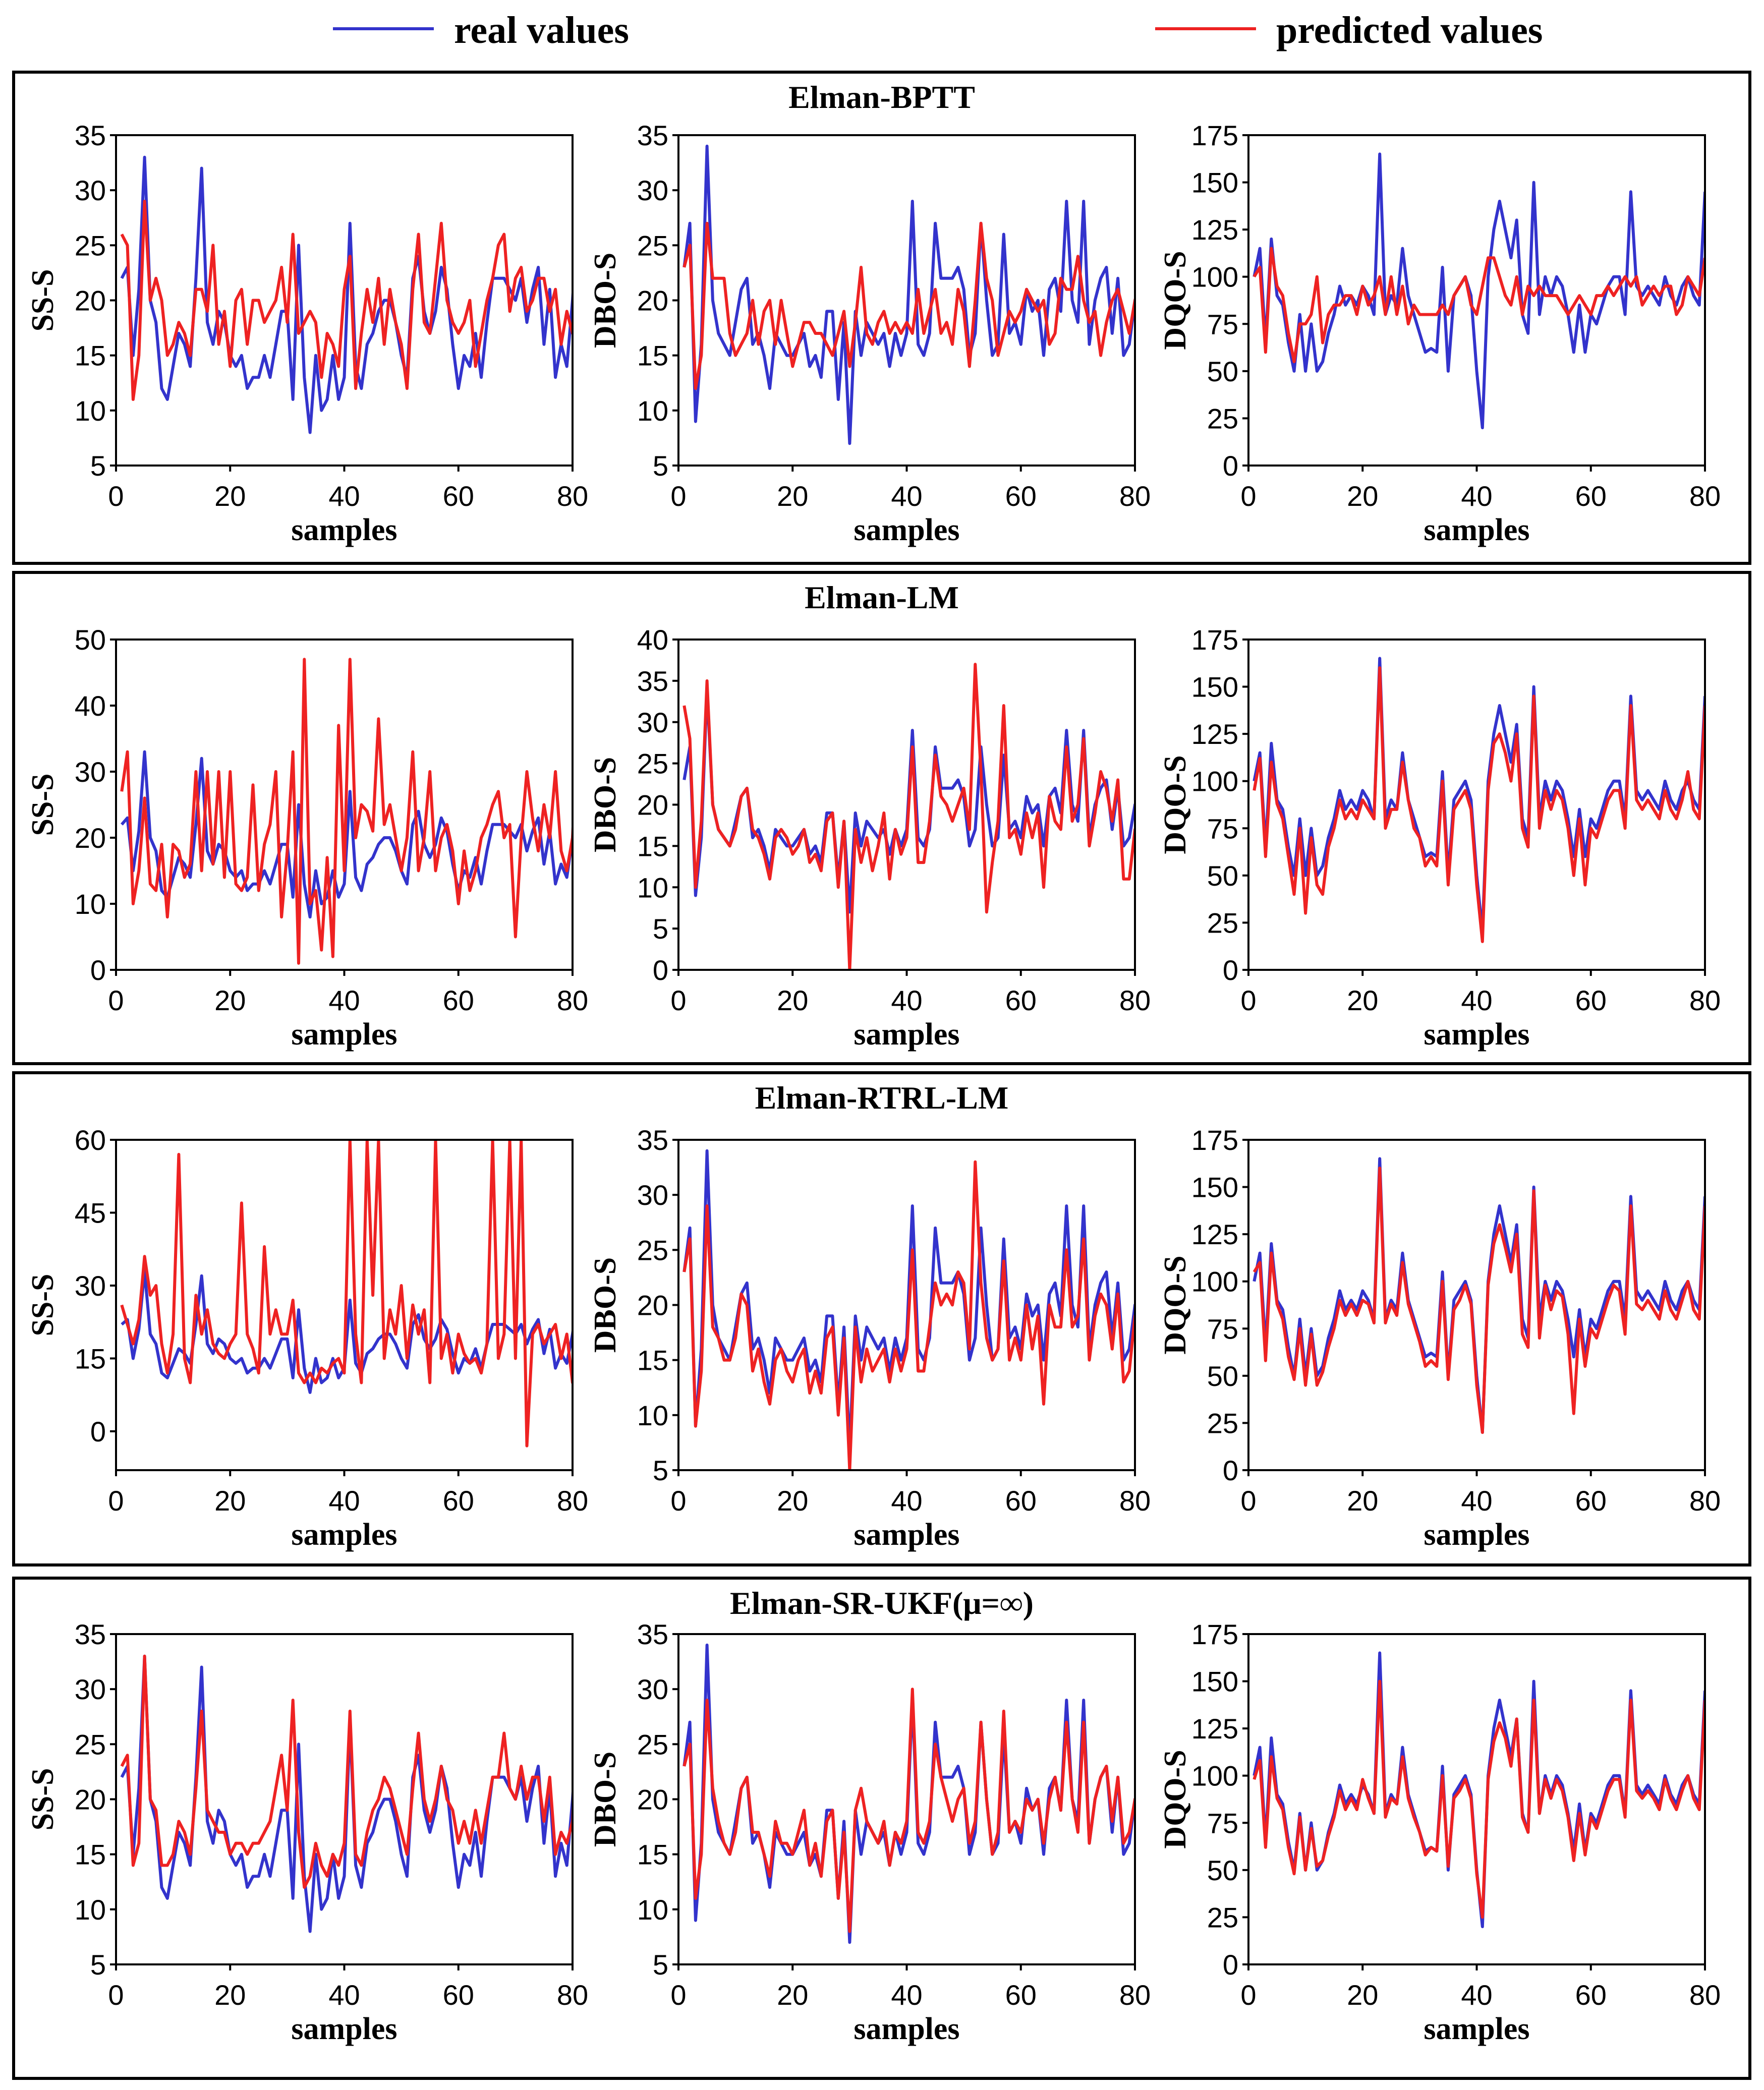 The width and height of the screenshot is (1764, 2090). Describe the element at coordinates (1205, 28) in the screenshot. I see `legend-predicted-swatch` at that location.